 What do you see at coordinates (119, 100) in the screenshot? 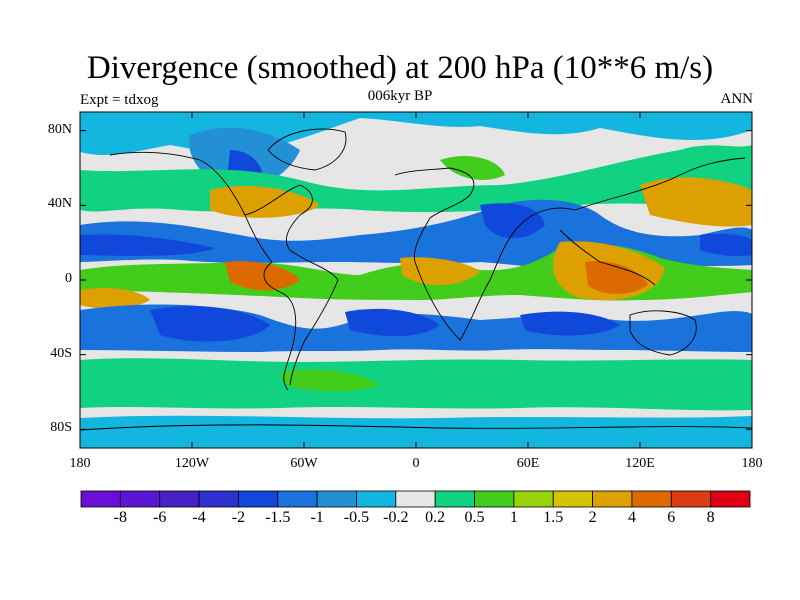
I see `experiment-label: Expt = tdxog` at bounding box center [119, 100].